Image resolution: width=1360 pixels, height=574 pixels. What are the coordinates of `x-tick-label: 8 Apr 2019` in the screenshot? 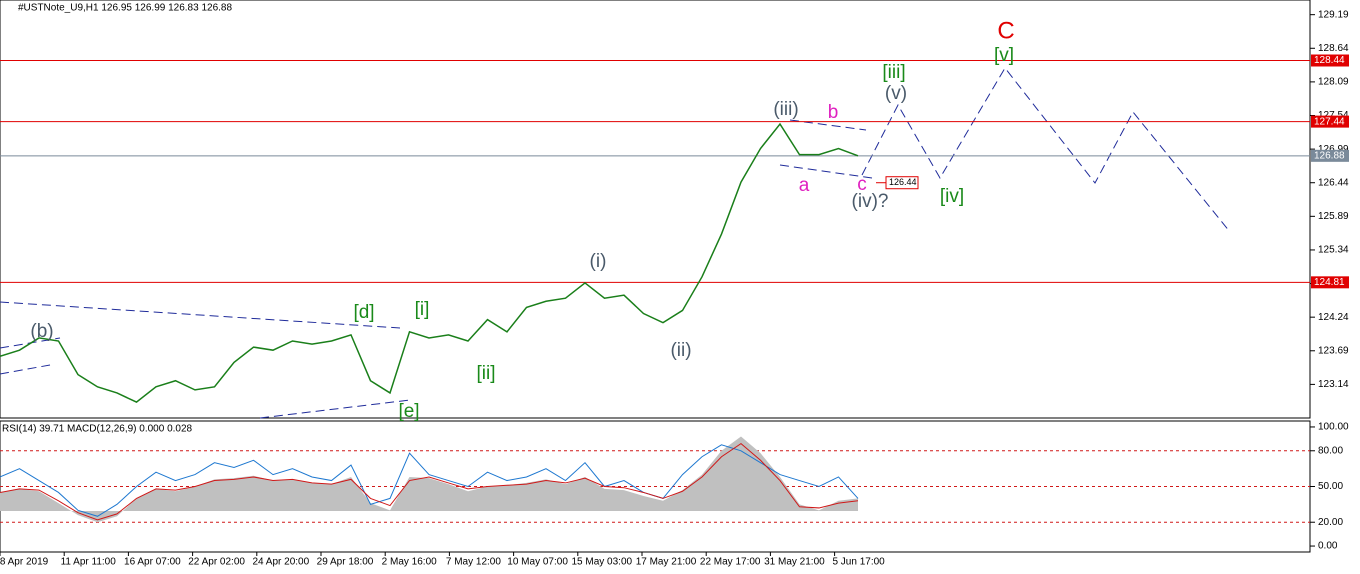 It's located at (24, 562).